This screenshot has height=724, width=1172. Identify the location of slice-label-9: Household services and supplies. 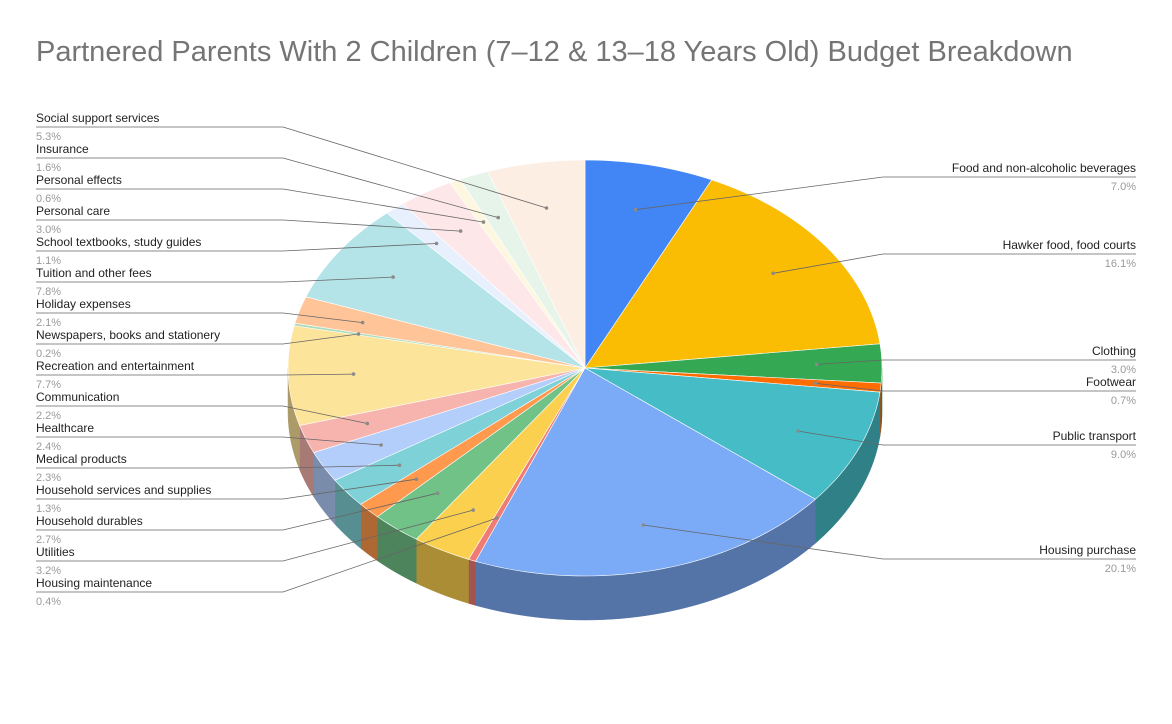
(123, 490).